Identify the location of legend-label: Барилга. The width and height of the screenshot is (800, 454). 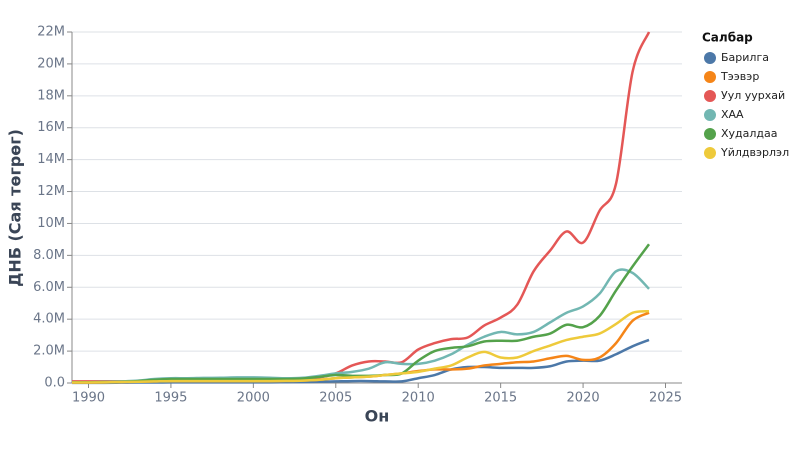
(745, 57).